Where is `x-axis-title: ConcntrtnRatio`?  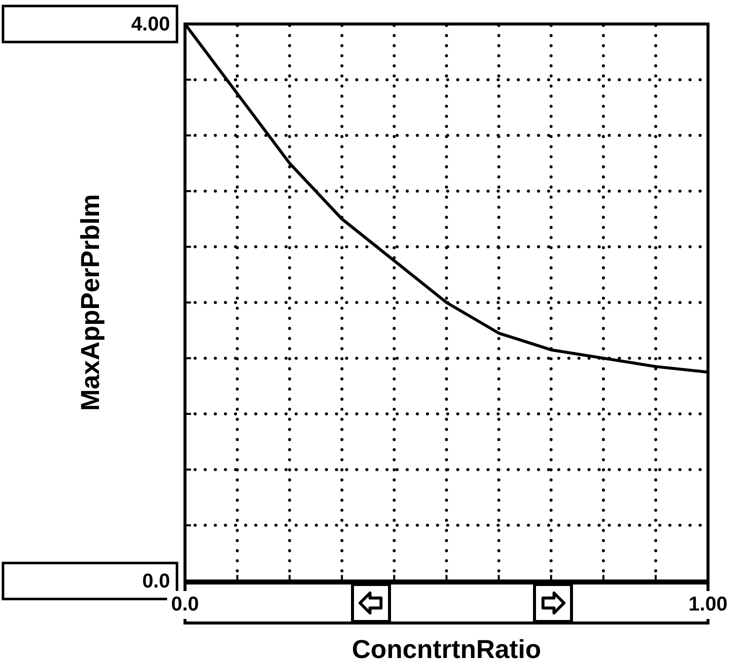 x-axis-title: ConcntrtnRatio is located at coordinates (447, 647).